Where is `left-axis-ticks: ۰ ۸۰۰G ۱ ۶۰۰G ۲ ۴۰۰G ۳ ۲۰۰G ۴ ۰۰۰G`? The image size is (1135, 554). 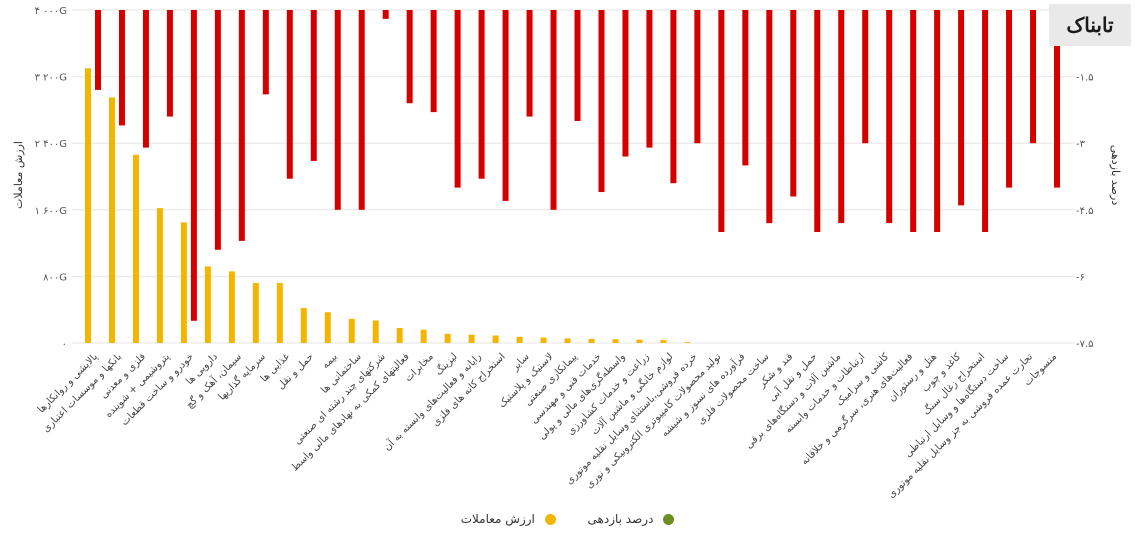 left-axis-ticks: ۰ ۸۰۰G ۱ ۶۰۰G ۲ ۴۰۰G ۳ ۲۰۰G ۴ ۰۰۰G is located at coordinates (51, 178).